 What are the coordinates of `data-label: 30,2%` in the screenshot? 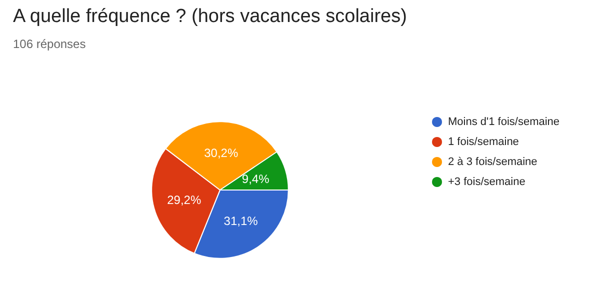 It's located at (221, 153).